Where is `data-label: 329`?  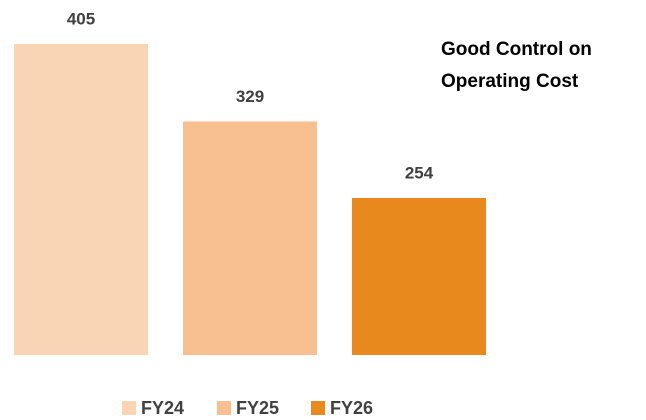
data-label: 329 is located at coordinates (250, 96).